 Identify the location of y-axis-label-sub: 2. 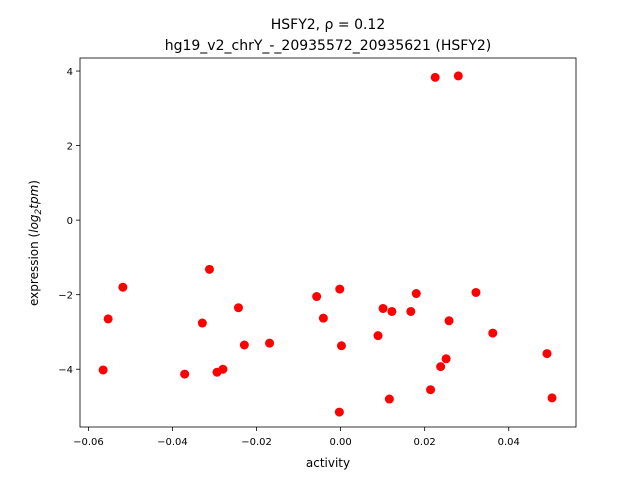
(39, 211).